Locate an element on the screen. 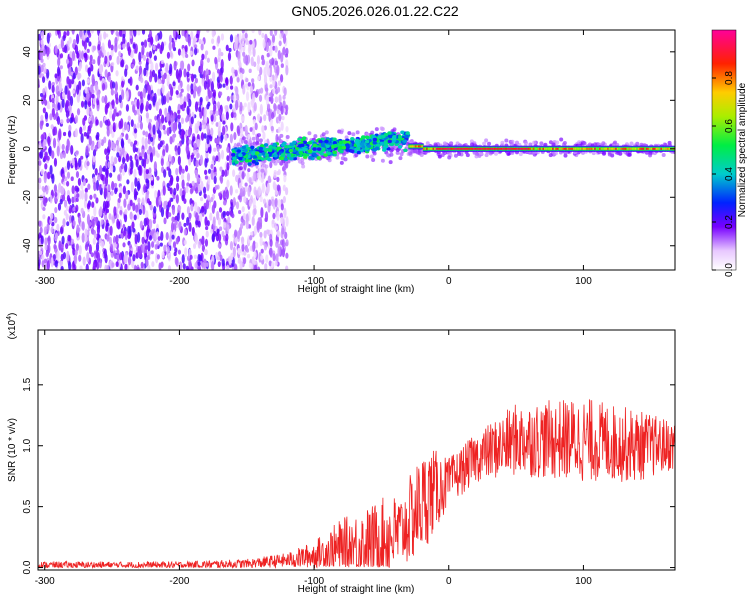  colorbar-label: Normalized spectral amplitude is located at coordinates (742, 149).